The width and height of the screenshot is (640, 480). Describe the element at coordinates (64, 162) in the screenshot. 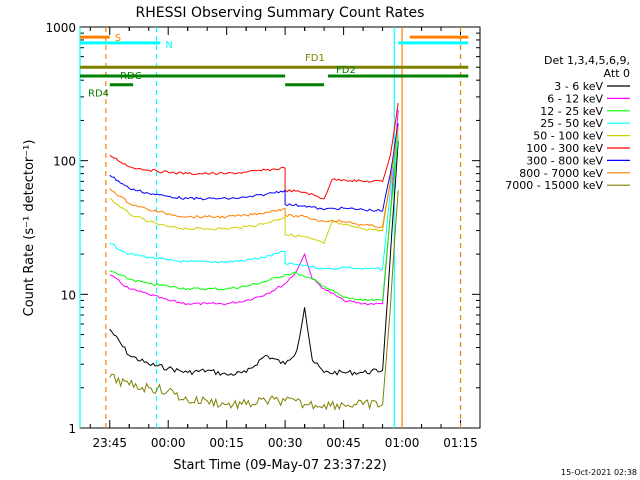

I see `y-tick-label: 100` at that location.